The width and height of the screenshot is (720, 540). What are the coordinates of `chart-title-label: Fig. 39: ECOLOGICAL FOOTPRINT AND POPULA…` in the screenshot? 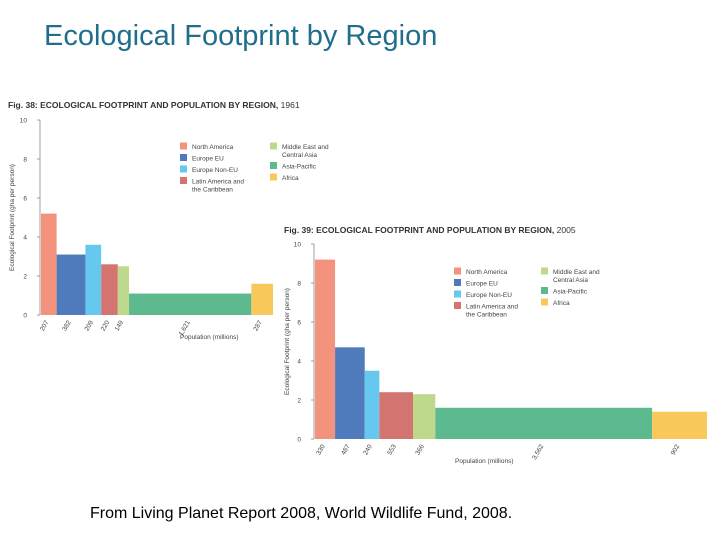 It's located at (419, 230).